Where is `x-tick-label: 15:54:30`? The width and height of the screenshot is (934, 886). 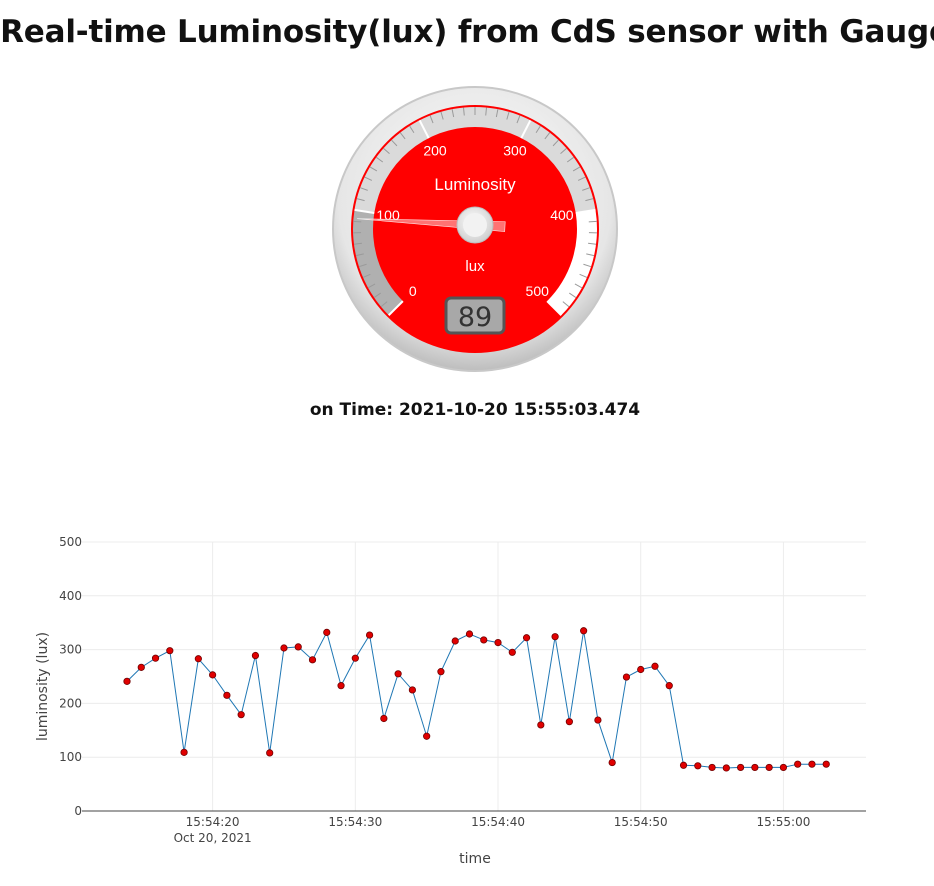
x-tick-label: 15:54:30 is located at coordinates (355, 822).